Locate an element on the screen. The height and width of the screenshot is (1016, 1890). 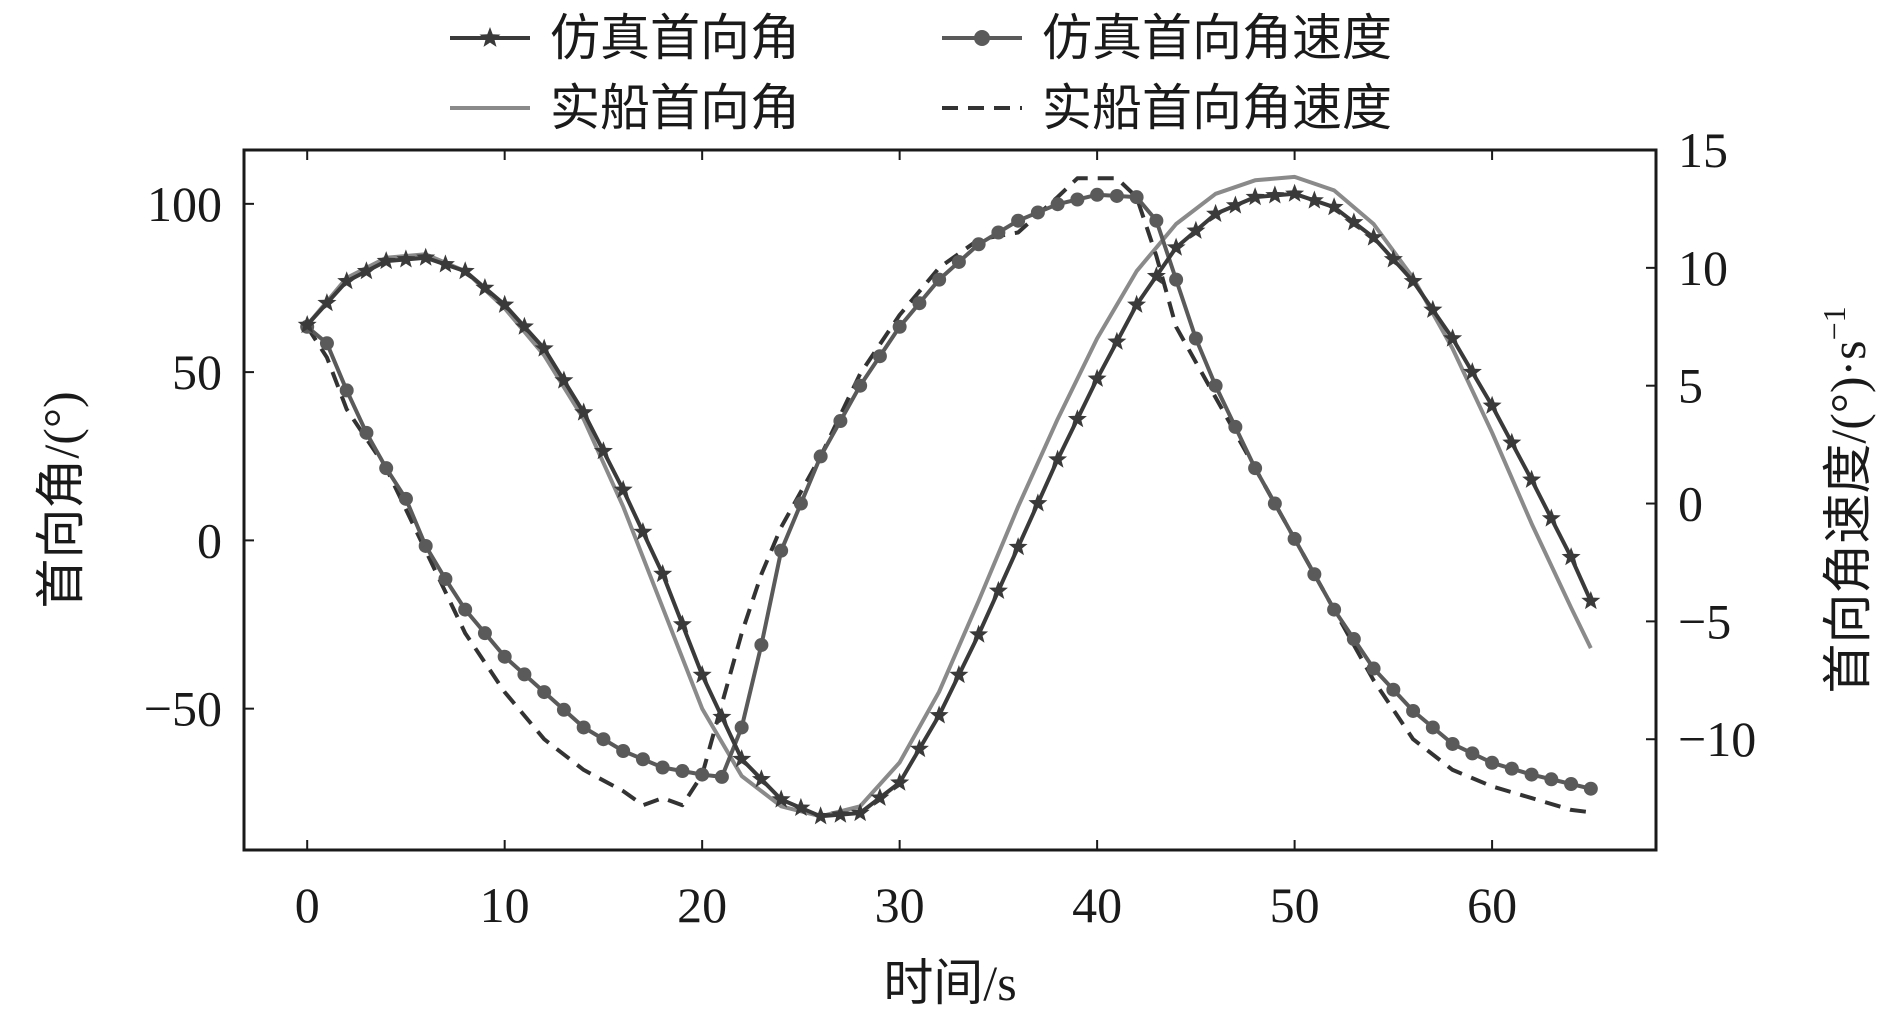
legend-label-real-heading: 实船首向角 is located at coordinates (675, 108).